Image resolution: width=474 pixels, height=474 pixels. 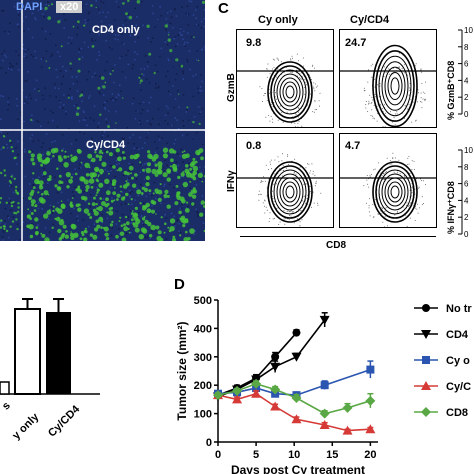 What do you see at coordinates (332, 455) in the screenshot?
I see `x-tick-label: 15` at bounding box center [332, 455].